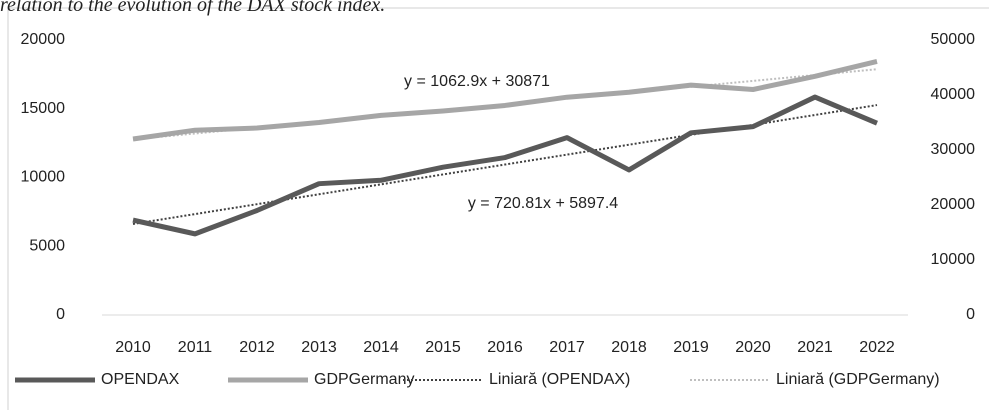 The image size is (989, 410). What do you see at coordinates (477, 81) in the screenshot?
I see `annotation: y = 1062.9x + 30871` at bounding box center [477, 81].